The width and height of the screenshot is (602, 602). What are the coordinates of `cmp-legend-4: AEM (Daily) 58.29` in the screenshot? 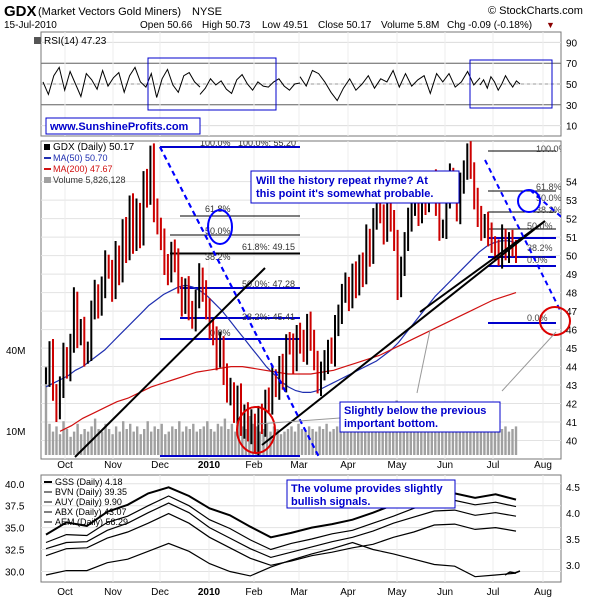 It's located at (91, 522).